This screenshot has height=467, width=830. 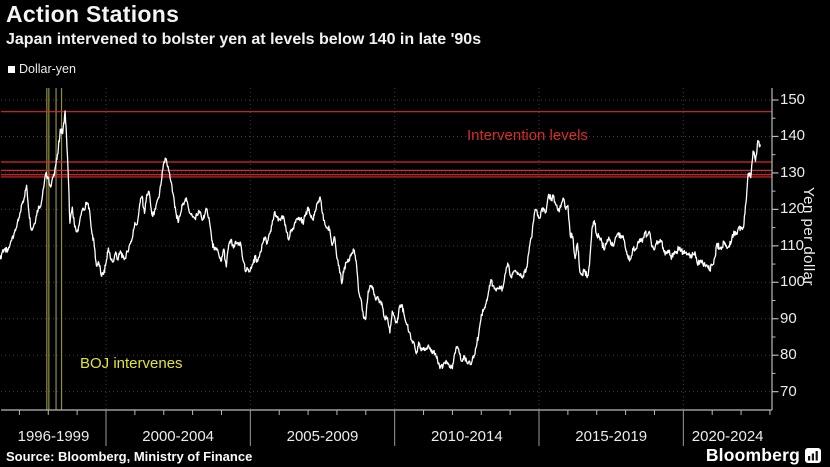 I want to click on y-tick-label: 100, so click(x=793, y=282).